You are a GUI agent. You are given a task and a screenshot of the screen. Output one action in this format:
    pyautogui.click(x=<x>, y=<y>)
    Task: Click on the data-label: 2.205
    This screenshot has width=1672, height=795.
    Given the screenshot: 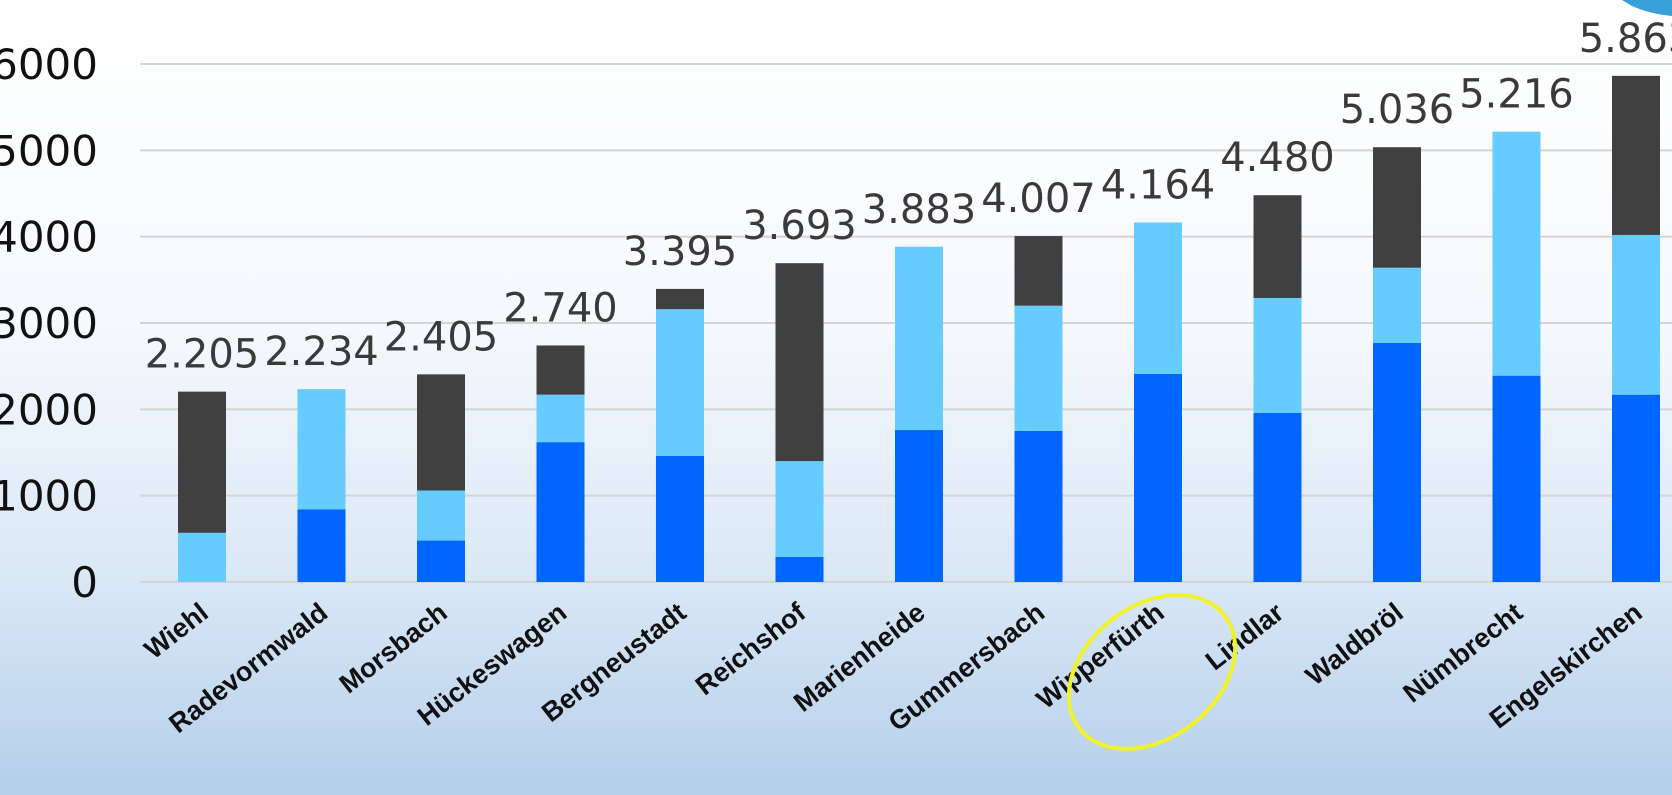 What is the action you would take?
    pyautogui.click(x=202, y=355)
    